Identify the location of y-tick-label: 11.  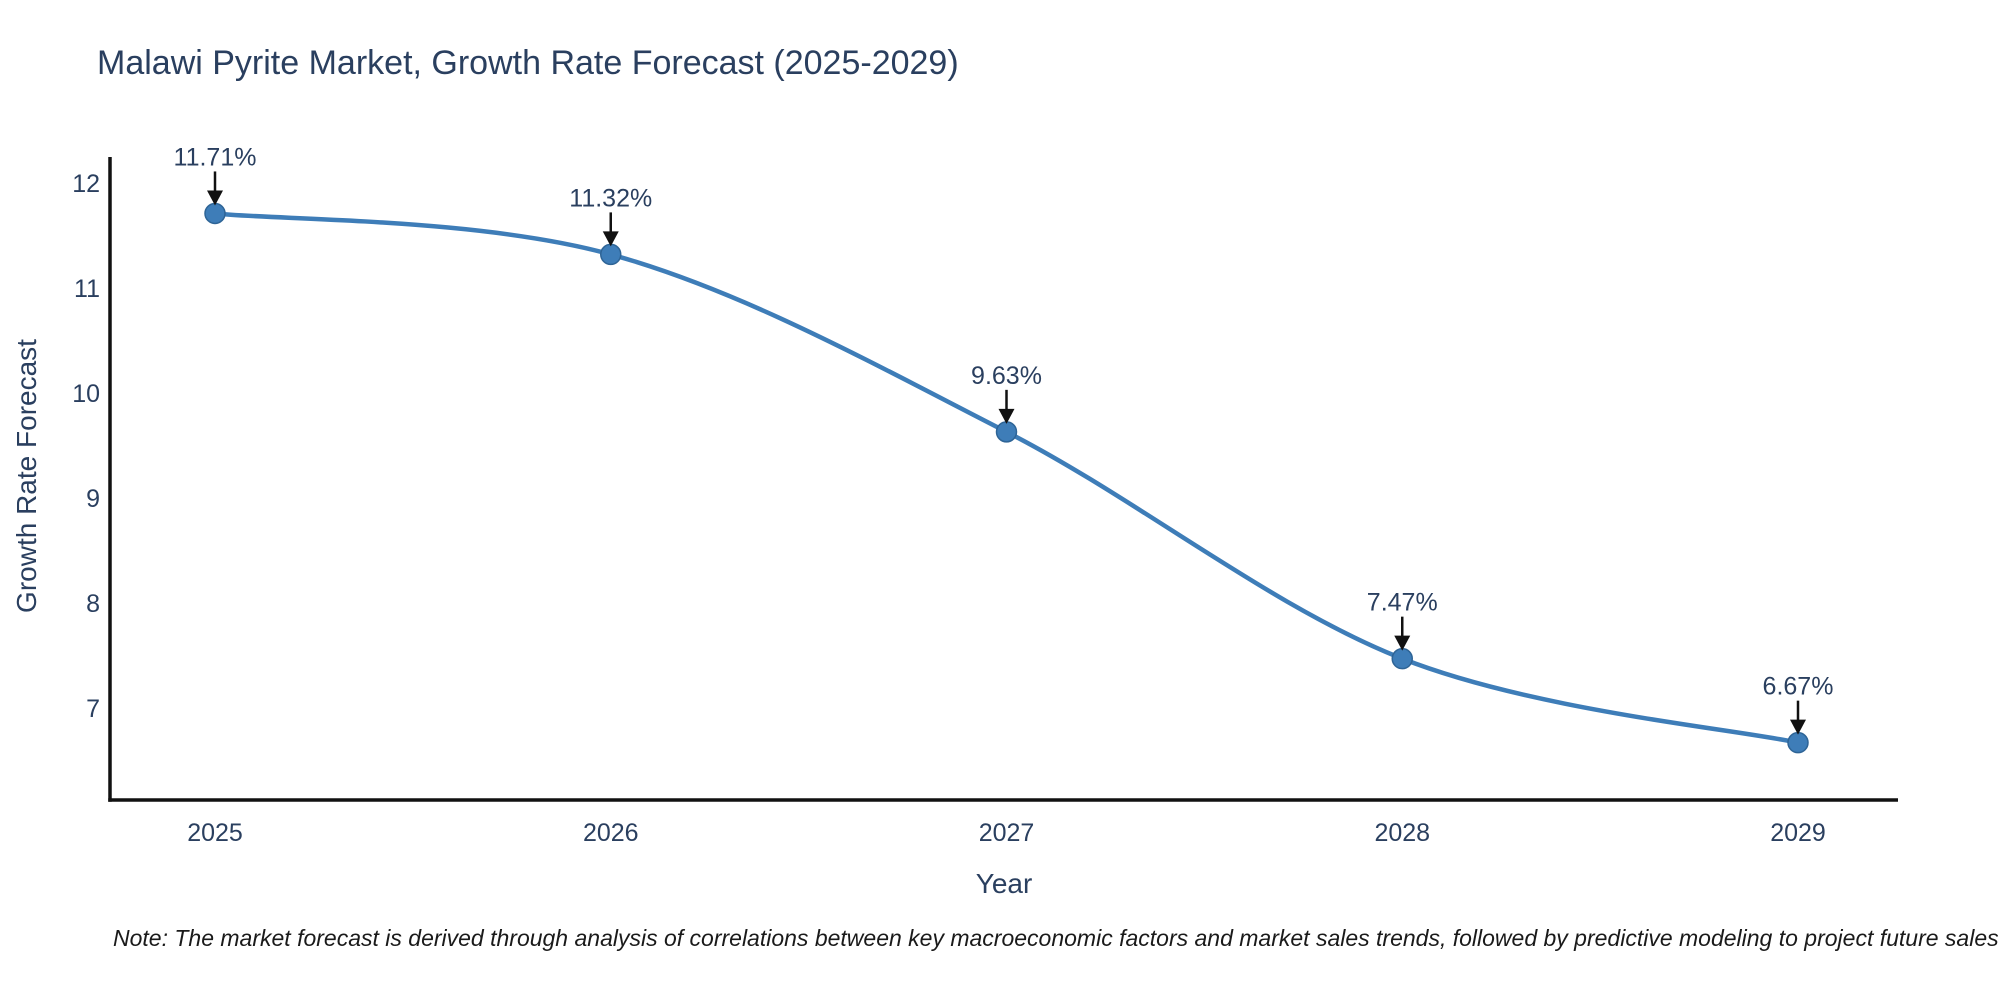
(87, 289).